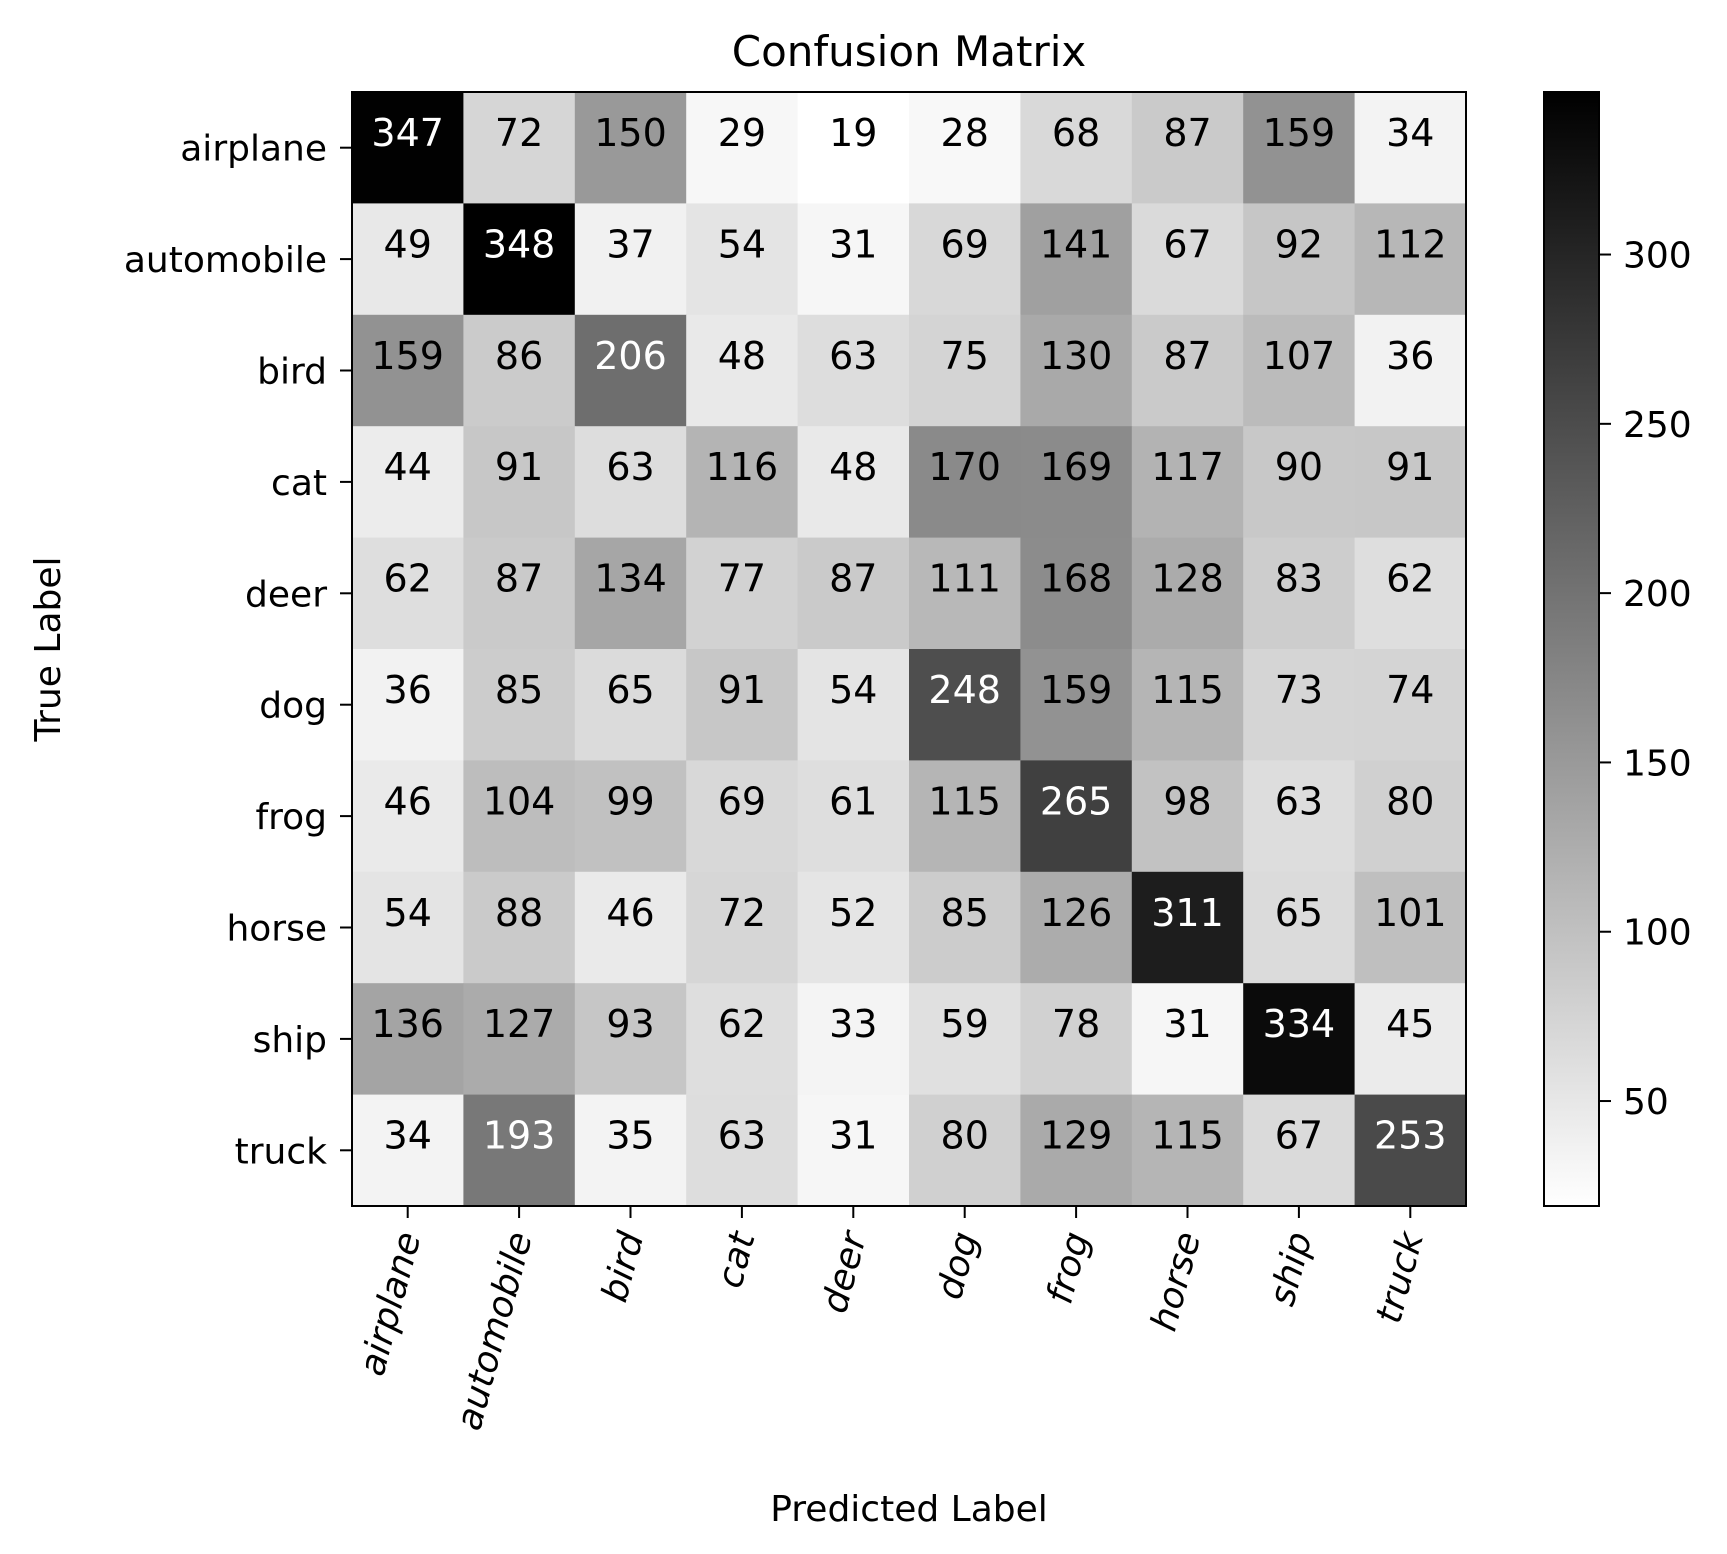 The width and height of the screenshot is (1727, 1554). I want to click on cell-value-label: 88, so click(519, 913).